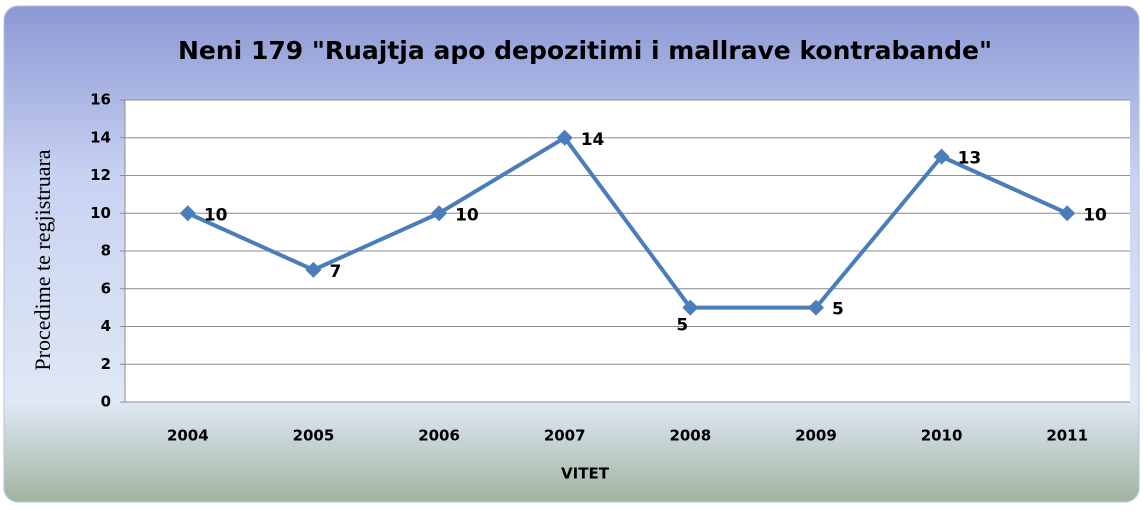 This screenshot has height=510, width=1143. Describe the element at coordinates (314, 436) in the screenshot. I see `x-tick-label: 2005` at that location.